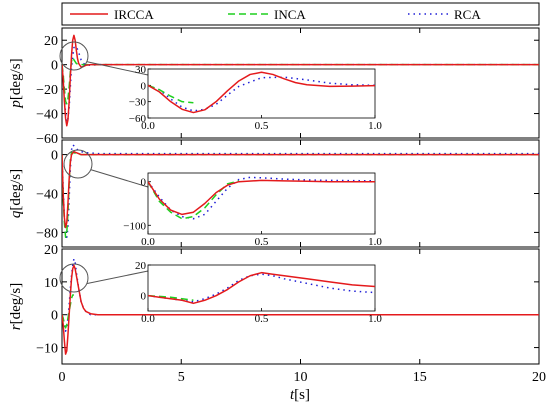  What do you see at coordinates (138, 103) in the screenshot?
I see `inset-ytick-label: −30` at bounding box center [138, 103].